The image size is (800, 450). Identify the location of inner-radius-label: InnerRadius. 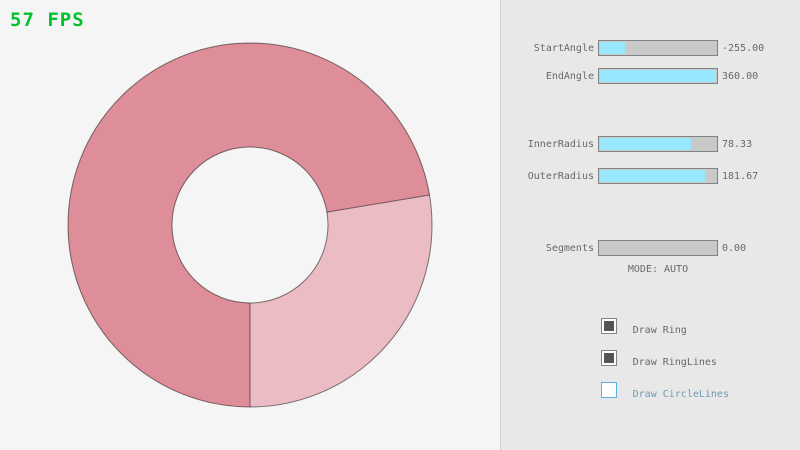
(560, 144).